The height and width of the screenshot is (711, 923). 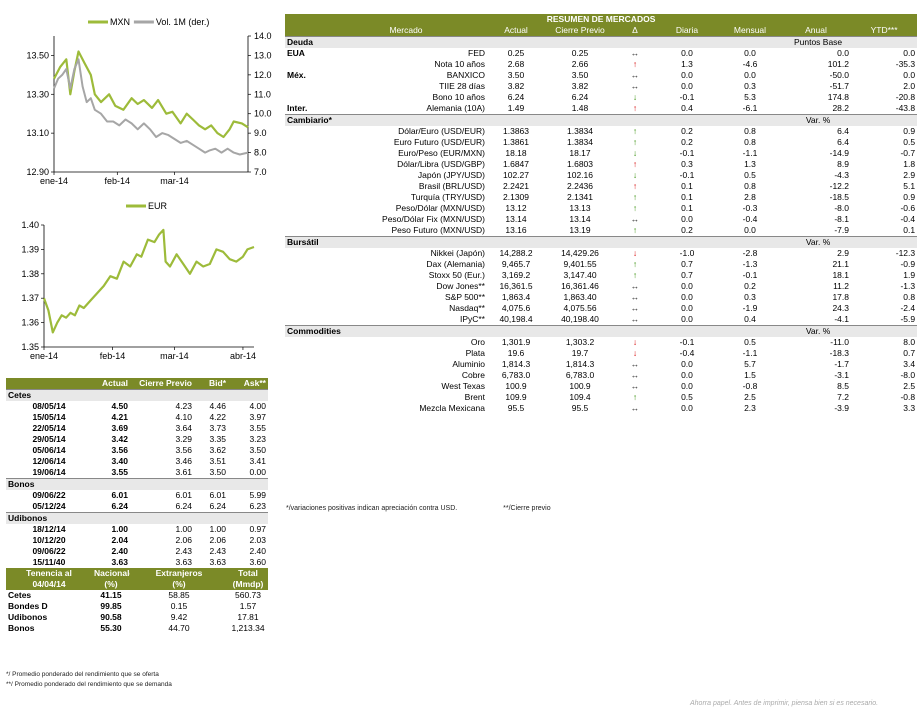 I want to click on header-cell: Bid*, so click(x=211, y=384).